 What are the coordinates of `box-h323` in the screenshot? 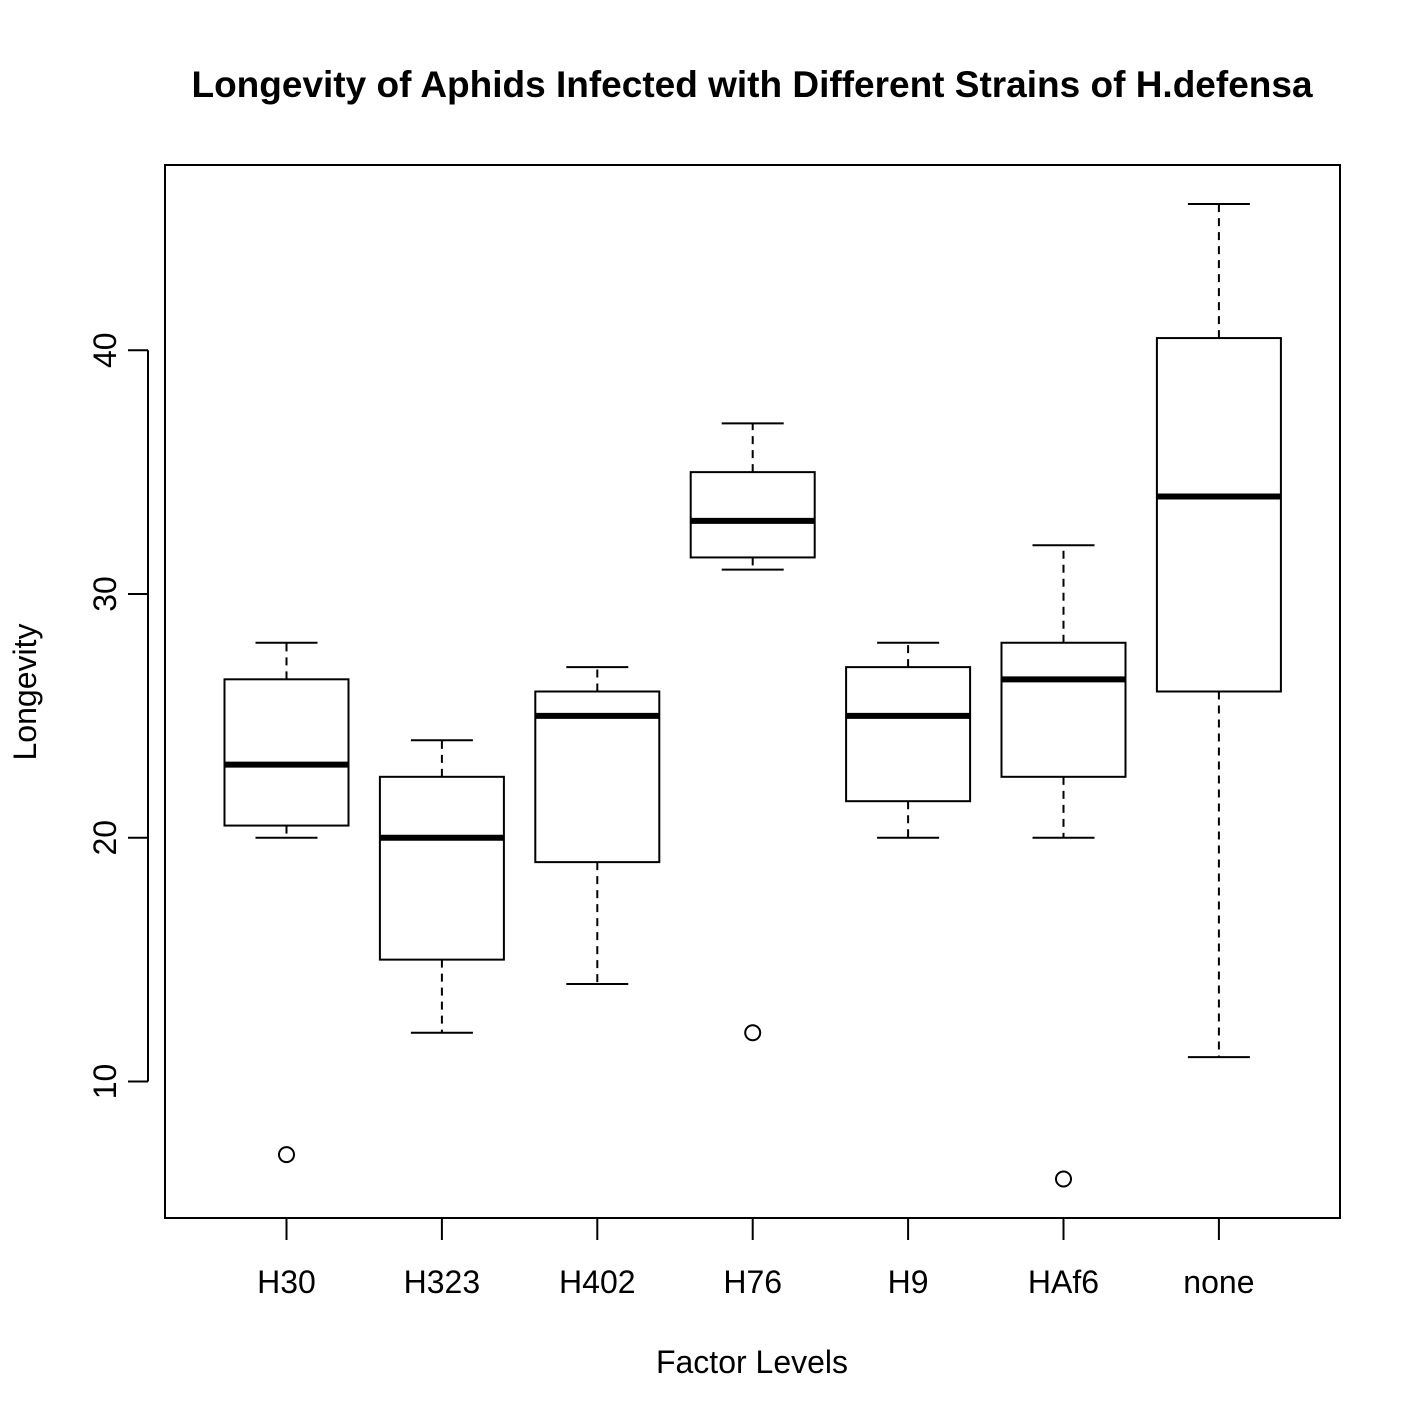 It's located at (441, 886).